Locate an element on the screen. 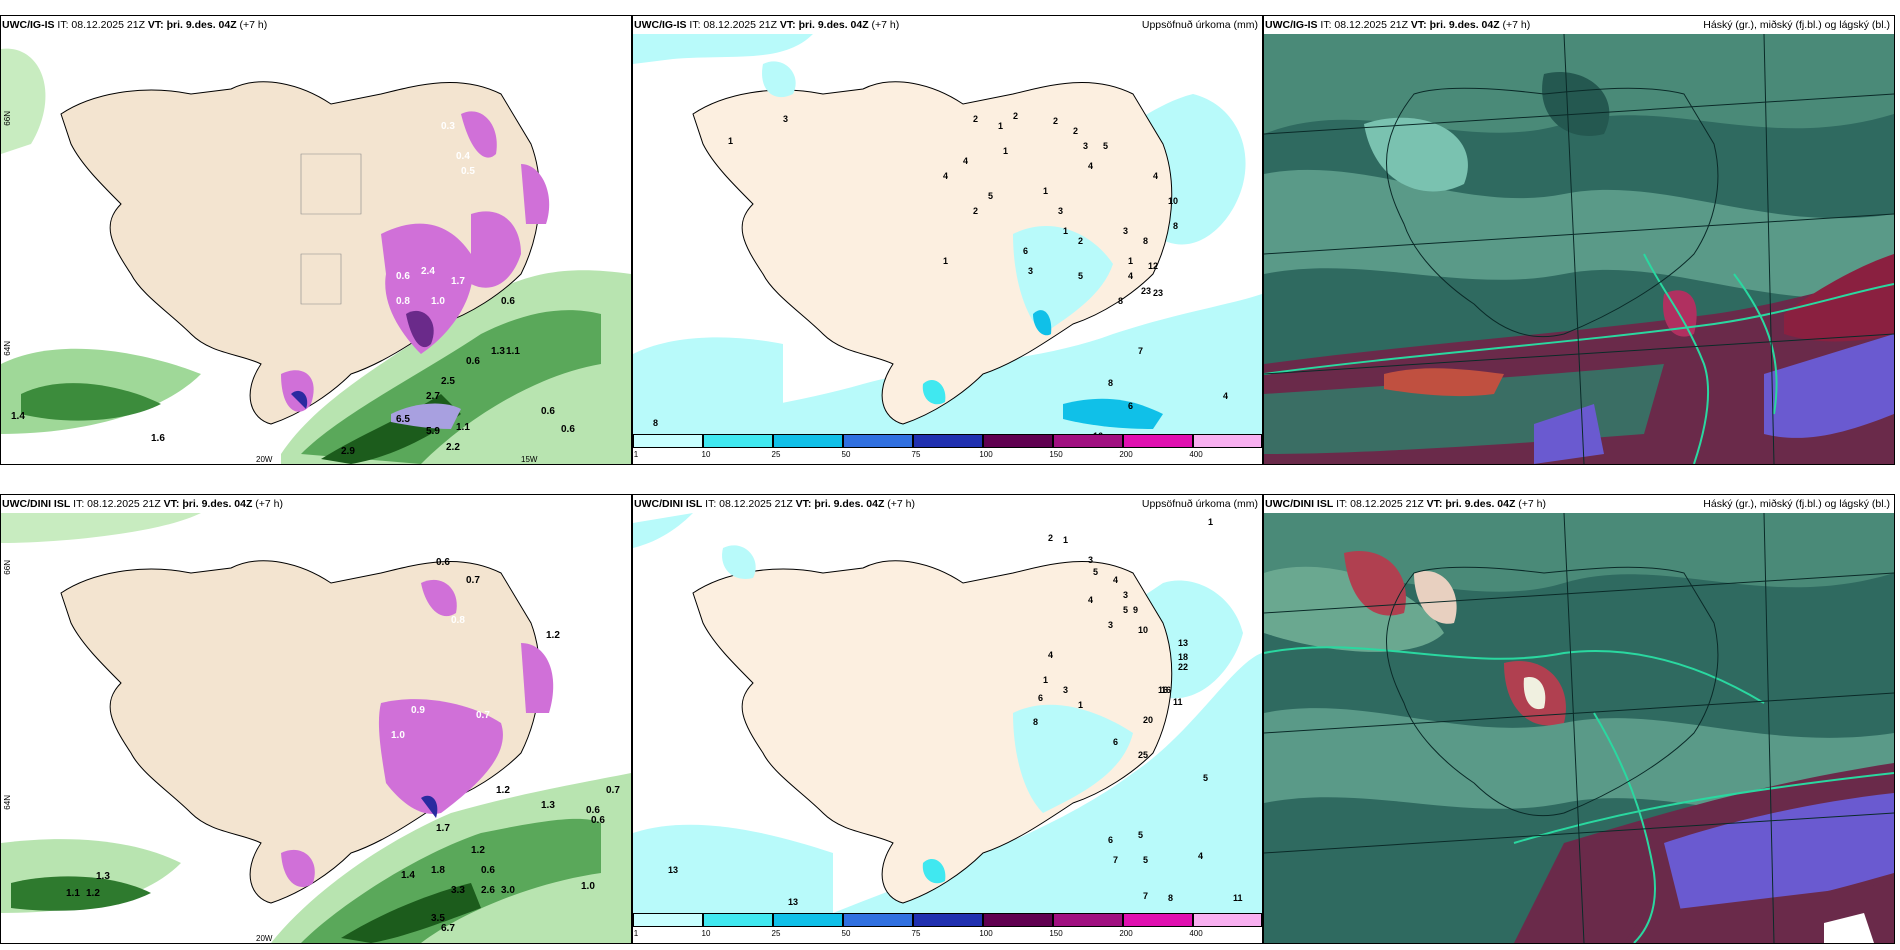  precip-label: 1.0 is located at coordinates (588, 886).